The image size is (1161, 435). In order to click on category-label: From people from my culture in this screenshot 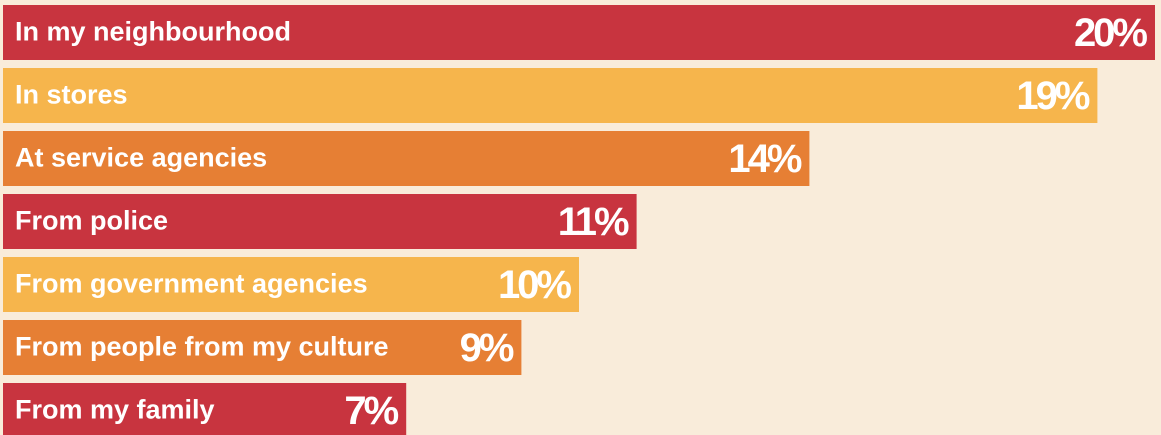, I will do `click(202, 347)`.